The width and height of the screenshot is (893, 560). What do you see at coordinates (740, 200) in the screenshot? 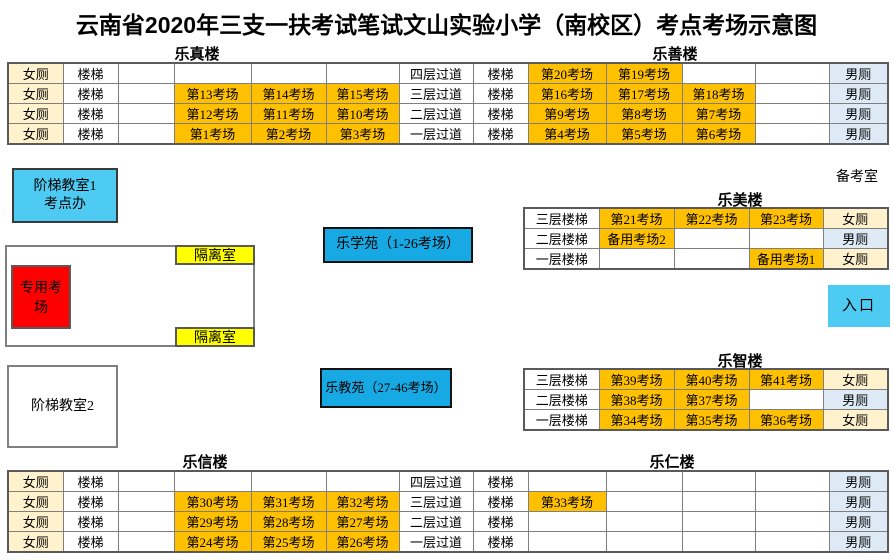
I see `building-label-lemeilou: 乐美楼` at bounding box center [740, 200].